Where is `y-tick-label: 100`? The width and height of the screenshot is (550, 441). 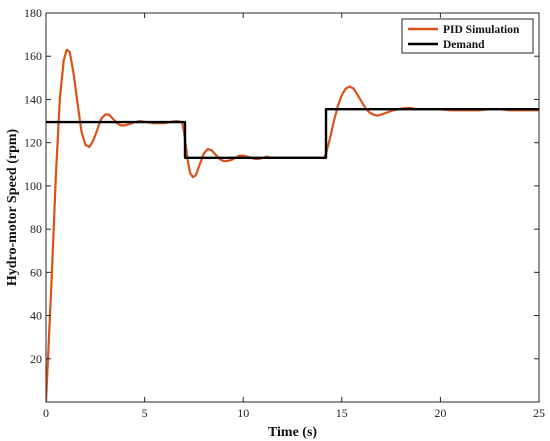 y-tick-label: 100 is located at coordinates (33, 186).